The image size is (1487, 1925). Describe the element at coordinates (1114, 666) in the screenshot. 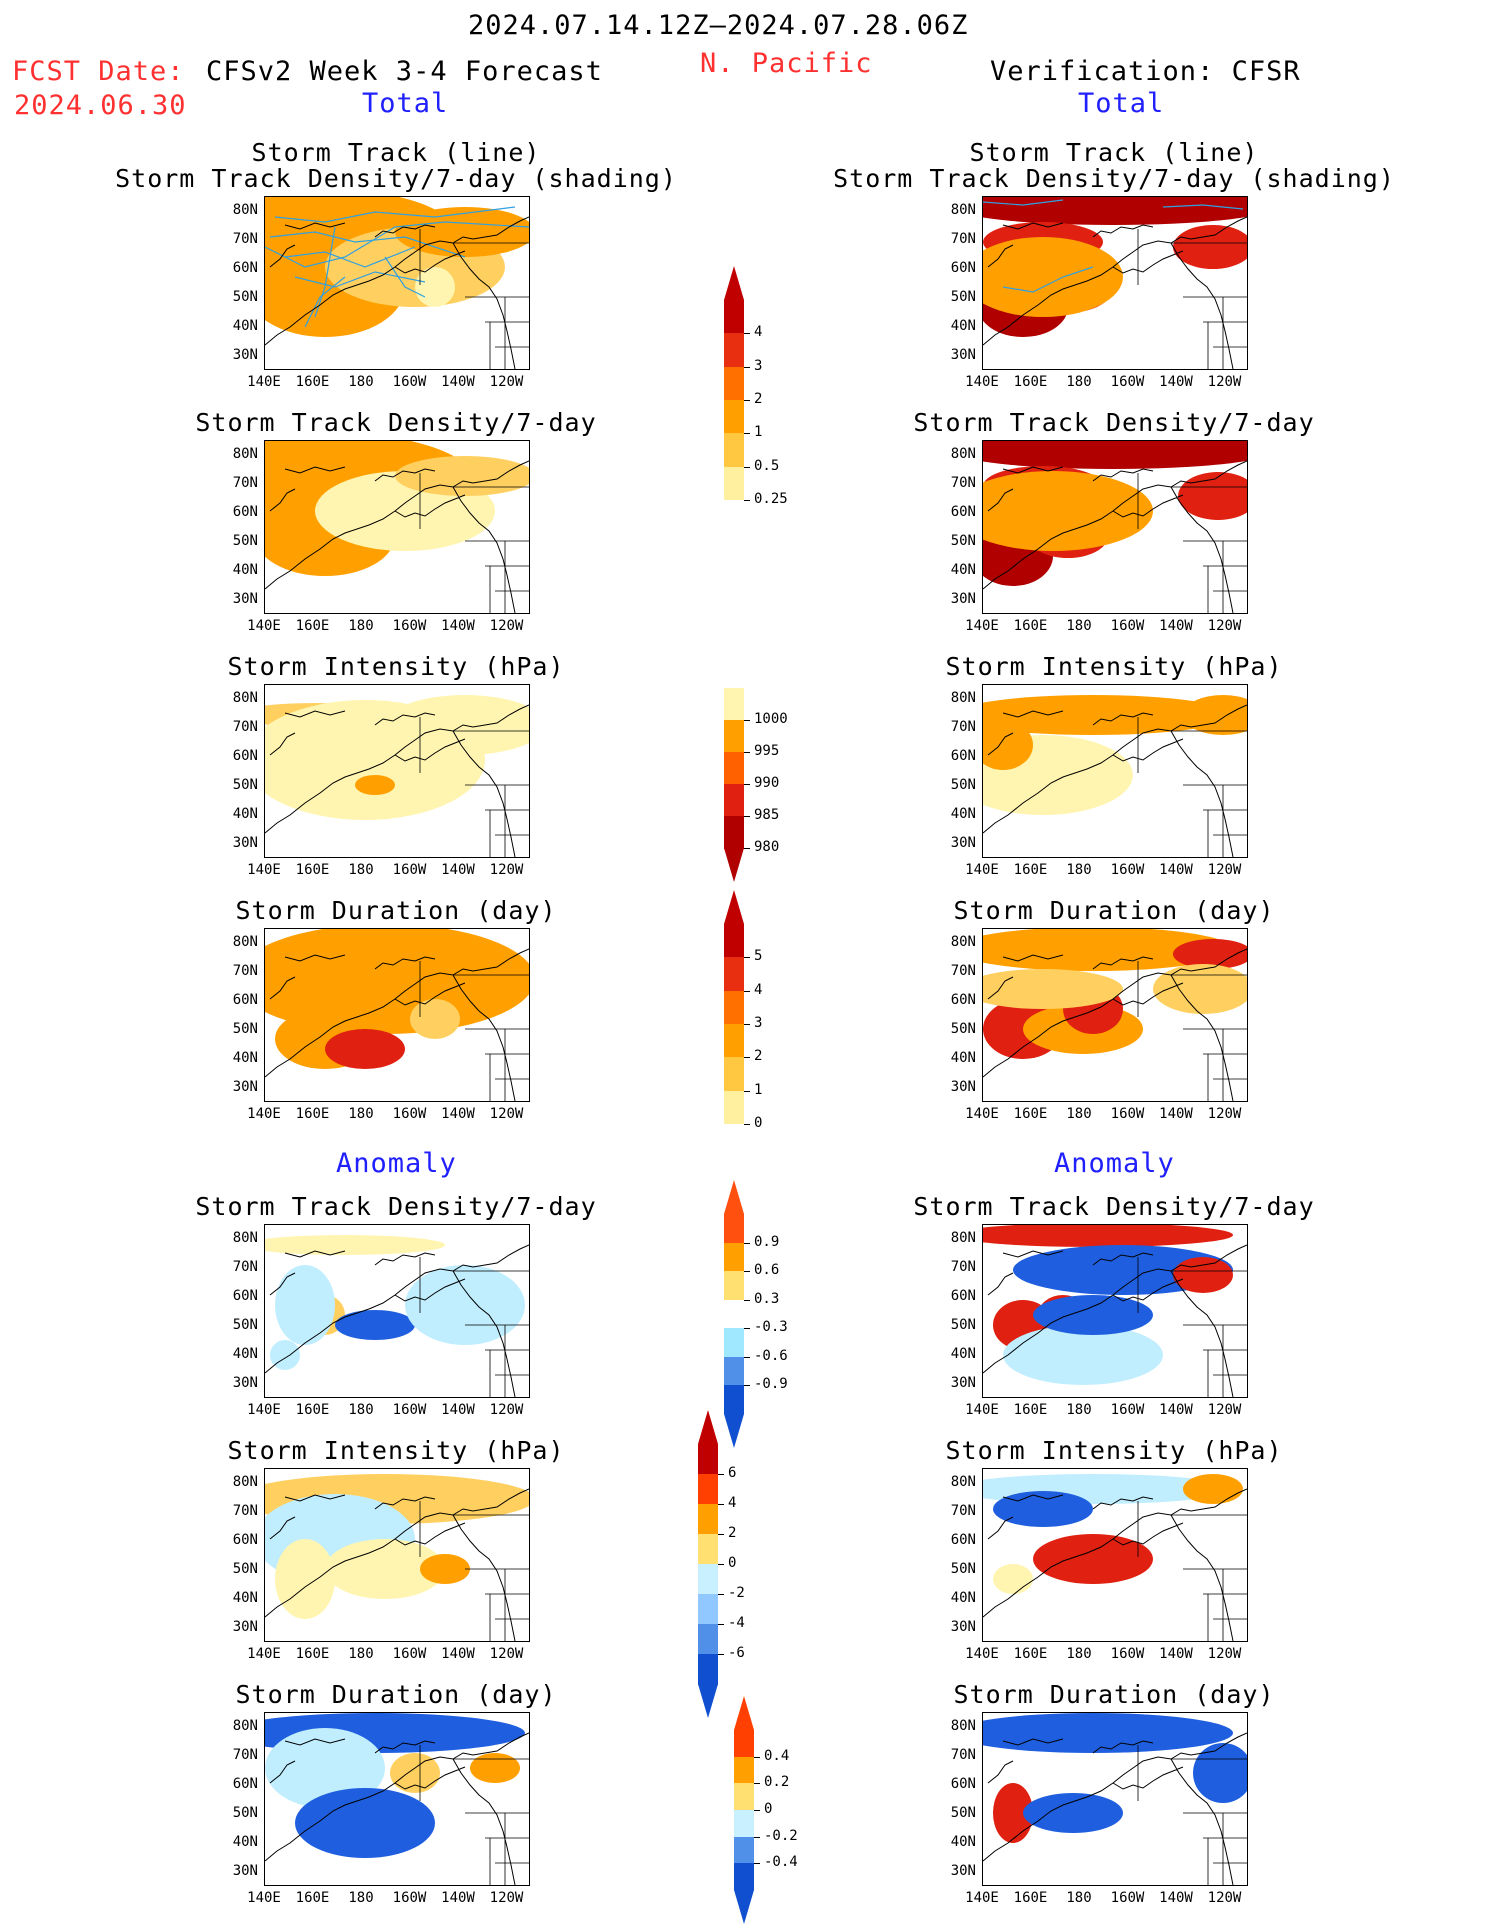

I see `panel-title: Storm Intensity (hPa)` at that location.